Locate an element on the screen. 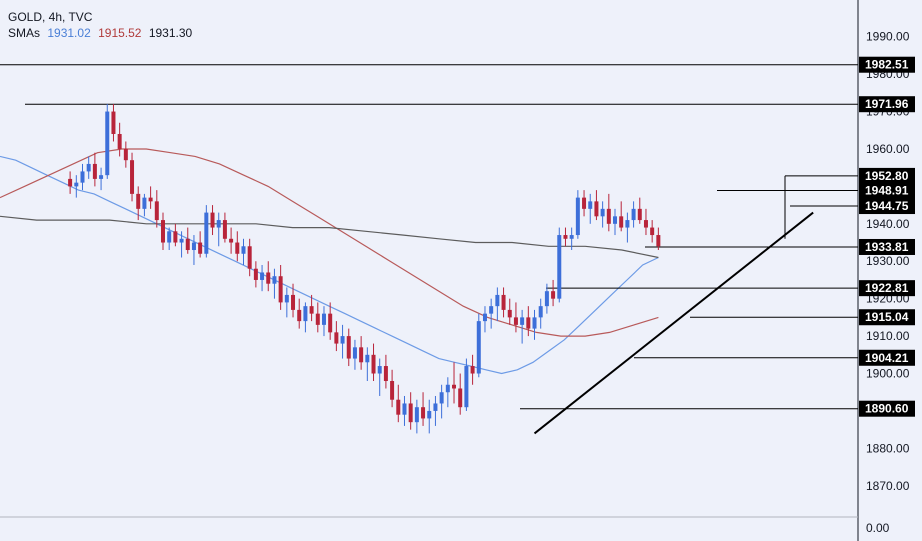 The image size is (922, 541). sma-mid-value: 1915.52 is located at coordinates (120, 33).